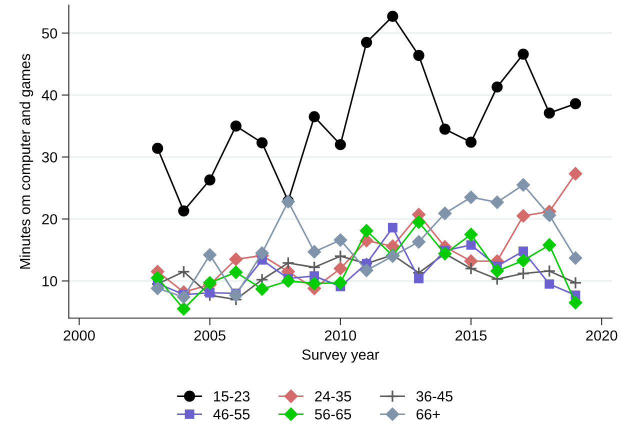 The image size is (631, 434). What do you see at coordinates (428, 414) in the screenshot?
I see `legend-label: 66+` at bounding box center [428, 414].